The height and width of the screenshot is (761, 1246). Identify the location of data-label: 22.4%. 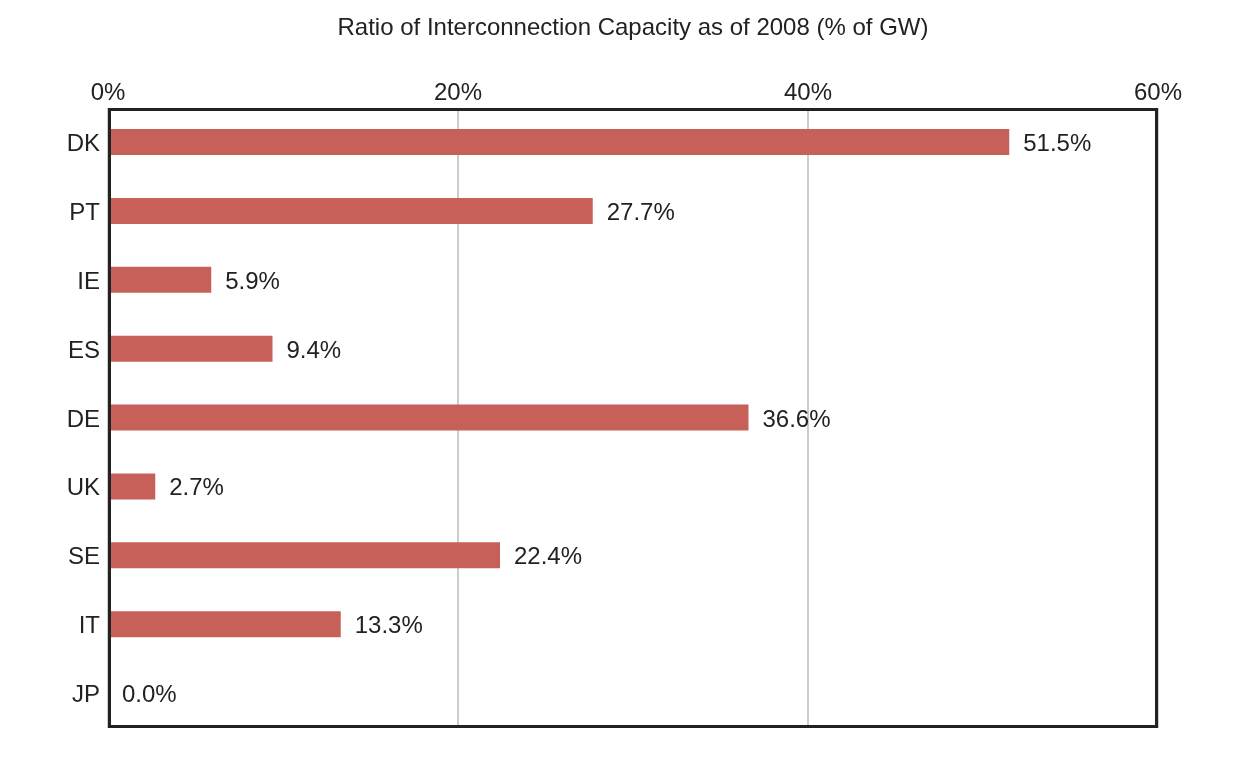
(548, 556).